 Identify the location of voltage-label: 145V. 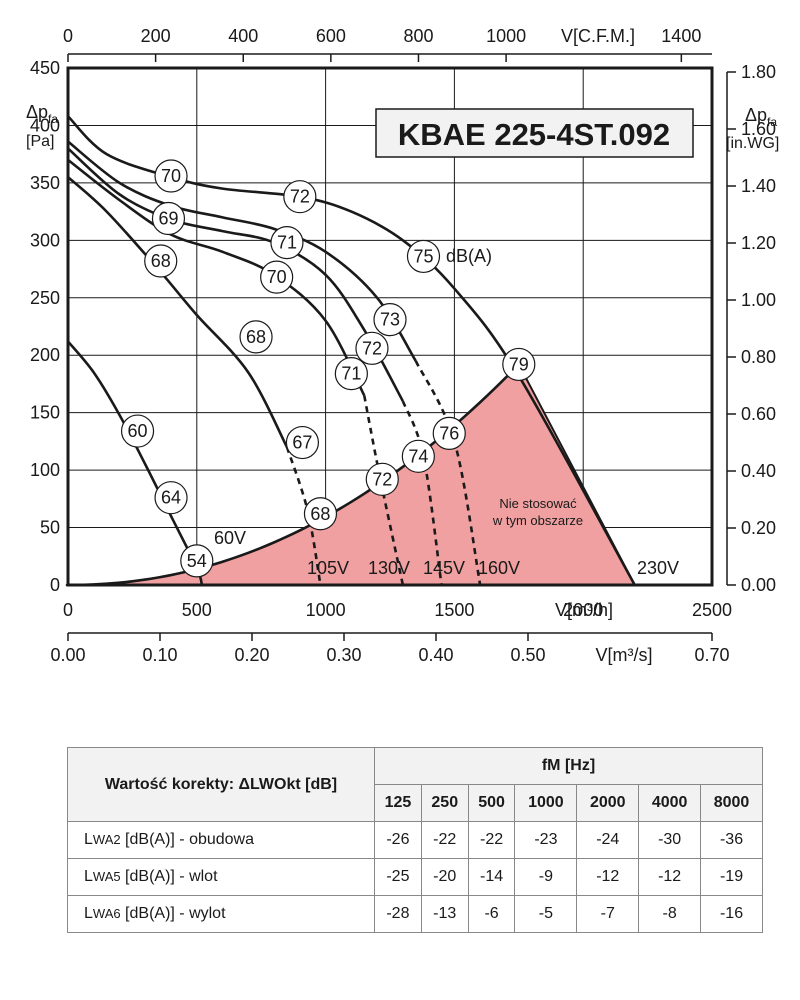
(444, 568).